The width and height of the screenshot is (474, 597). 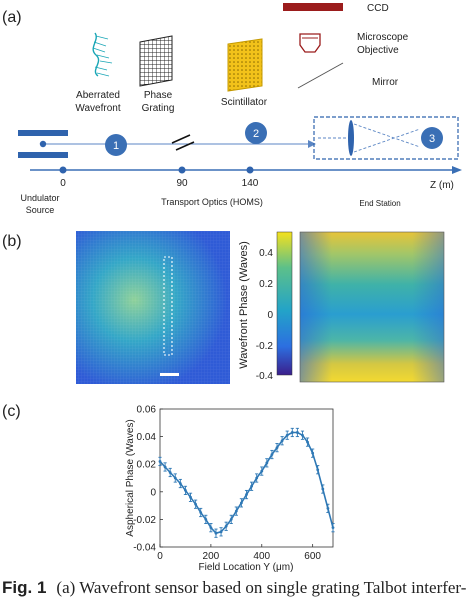 What do you see at coordinates (385, 82) in the screenshot?
I see `mirror-label: Mirror` at bounding box center [385, 82].